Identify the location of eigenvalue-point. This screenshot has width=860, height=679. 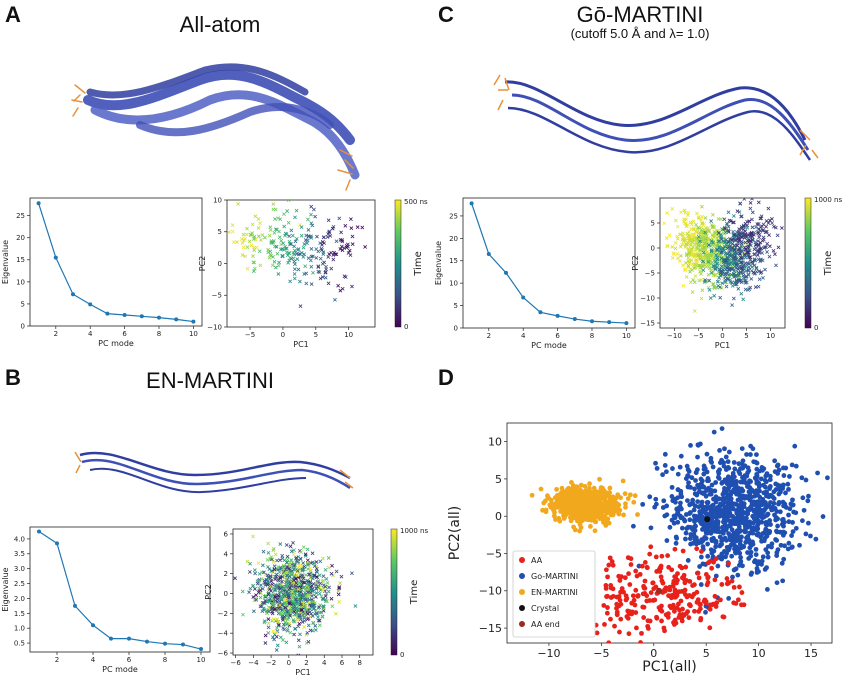
(165, 643).